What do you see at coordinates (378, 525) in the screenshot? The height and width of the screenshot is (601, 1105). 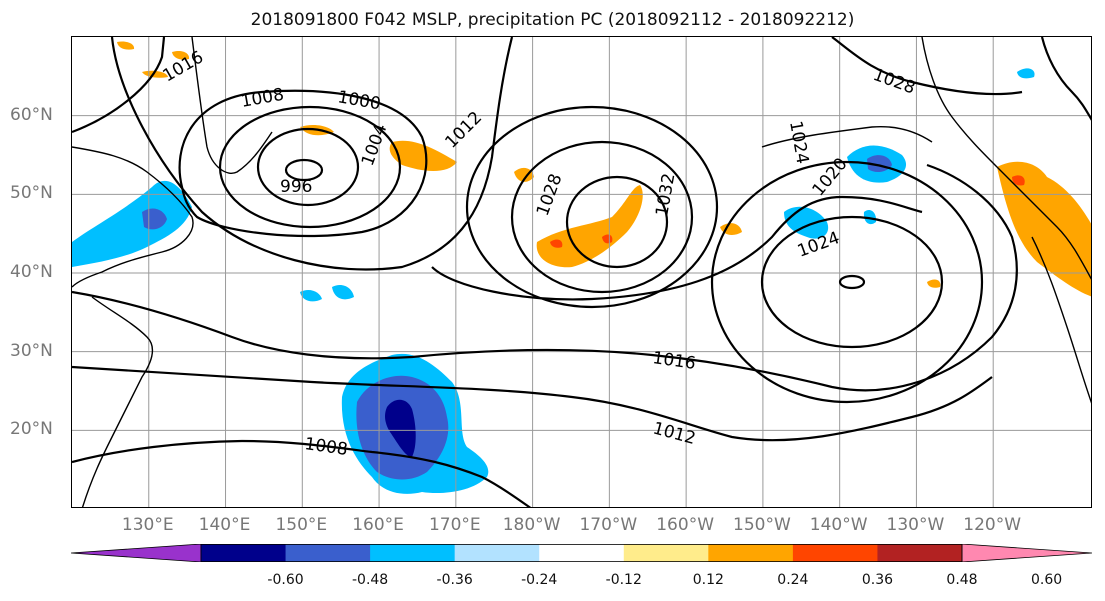 I see `longitude-label: 160°E` at bounding box center [378, 525].